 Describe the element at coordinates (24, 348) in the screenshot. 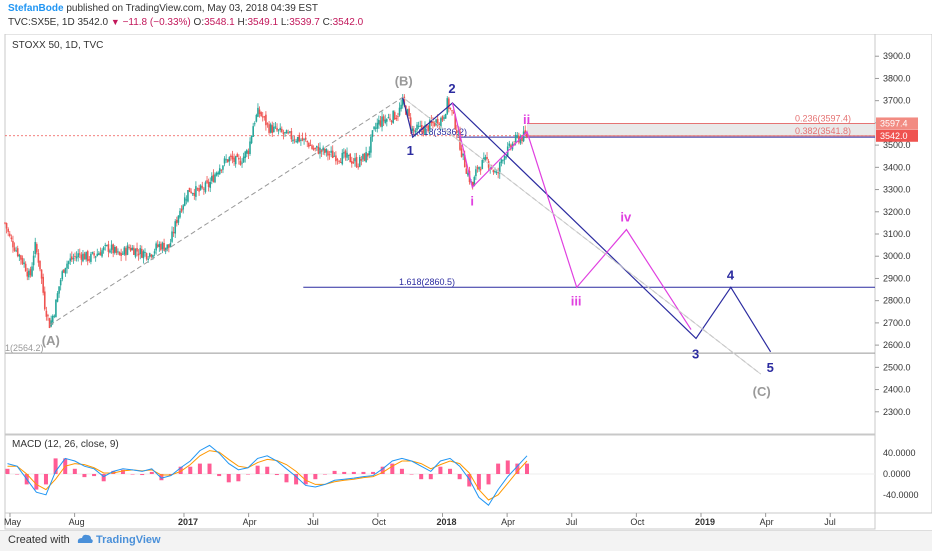

I see `fib-label: 1(2564.2)` at that location.